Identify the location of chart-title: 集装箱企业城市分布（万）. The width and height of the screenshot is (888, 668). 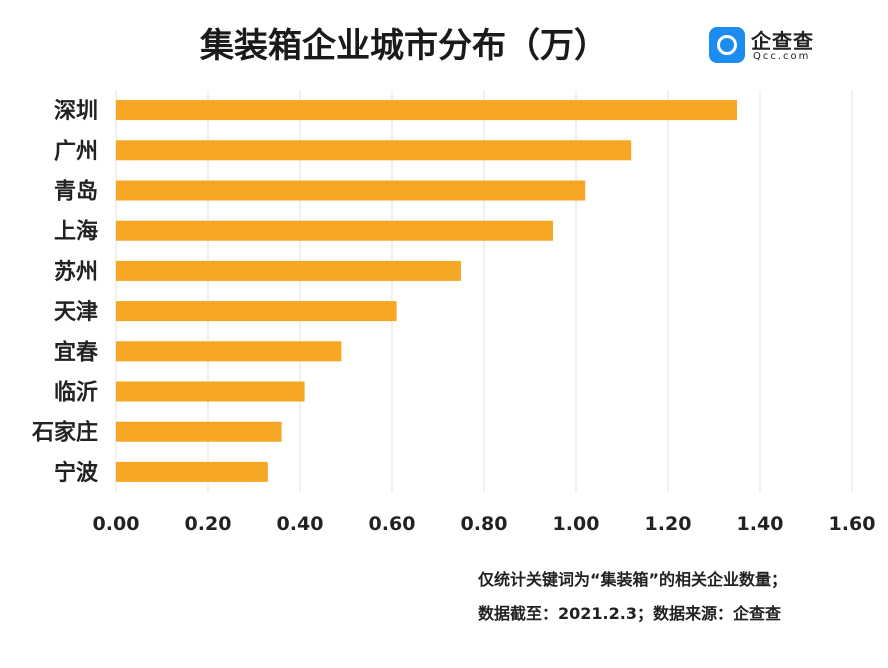
(404, 46).